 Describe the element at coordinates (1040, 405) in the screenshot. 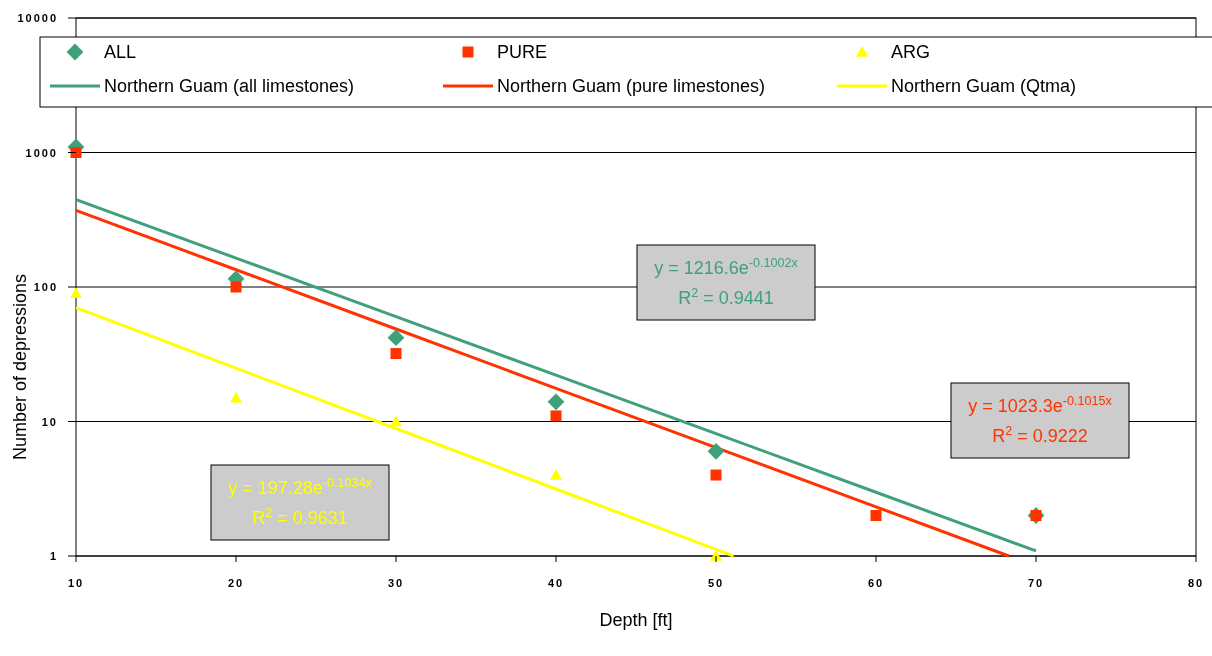

I see `annotation: y = 1023.3e$^{-0.1015x}$` at that location.